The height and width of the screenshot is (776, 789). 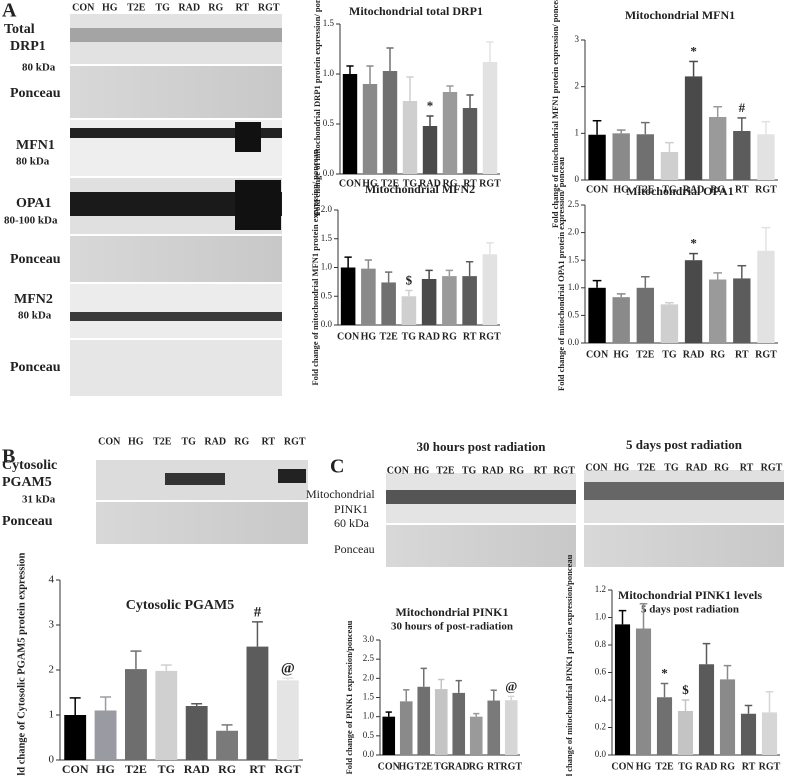 What do you see at coordinates (690, 610) in the screenshot?
I see `chart-subtitle: 5 days post radiation` at bounding box center [690, 610].